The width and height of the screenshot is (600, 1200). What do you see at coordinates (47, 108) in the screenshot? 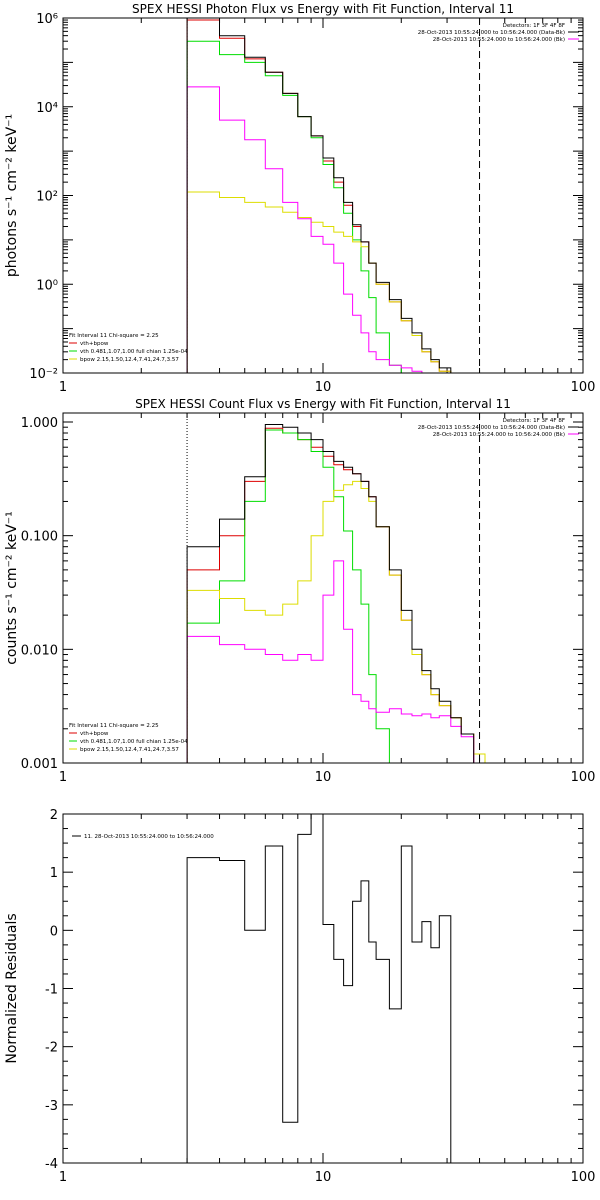
I see `y-tick-label: 10⁴` at bounding box center [47, 108].